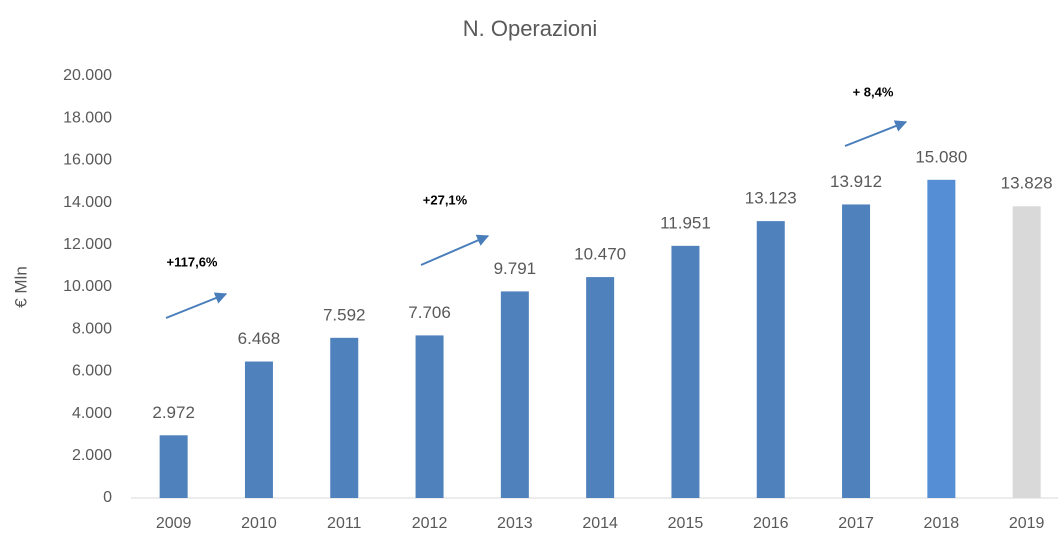  What do you see at coordinates (344, 314) in the screenshot?
I see `value-label: 7.592` at bounding box center [344, 314].